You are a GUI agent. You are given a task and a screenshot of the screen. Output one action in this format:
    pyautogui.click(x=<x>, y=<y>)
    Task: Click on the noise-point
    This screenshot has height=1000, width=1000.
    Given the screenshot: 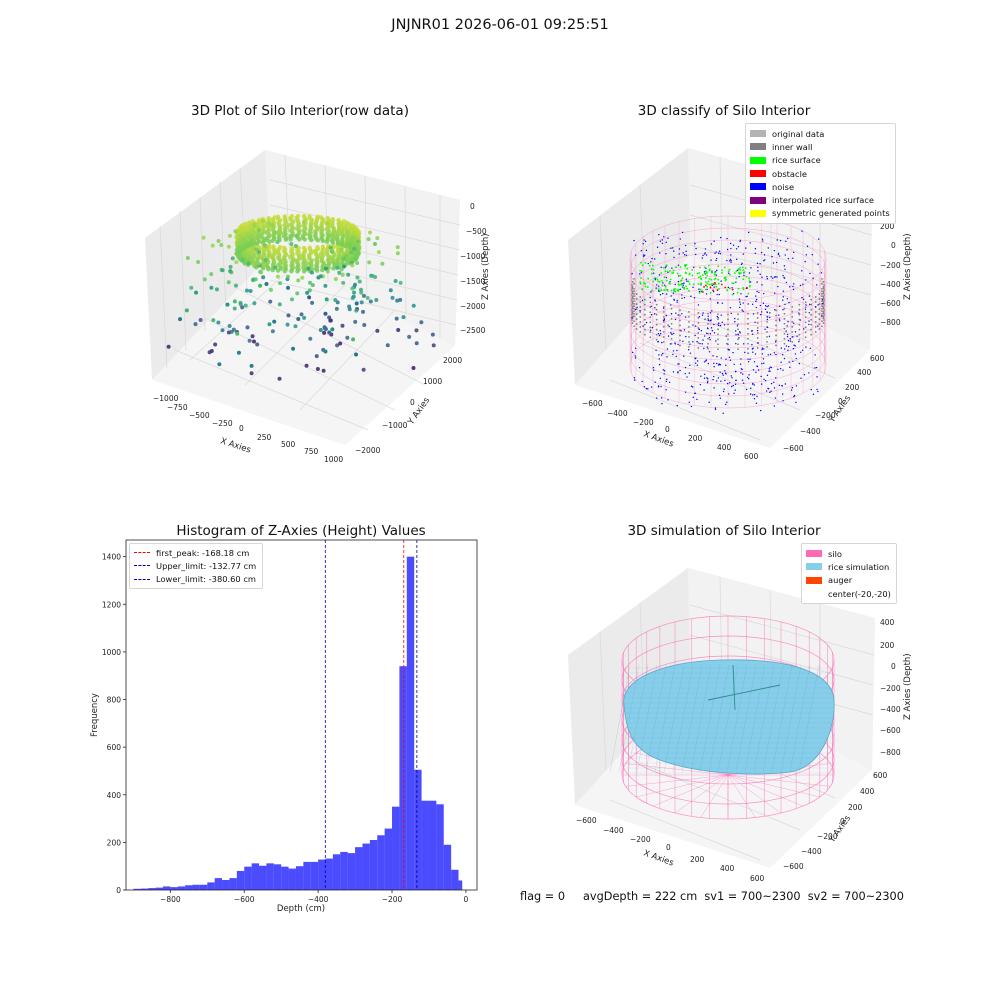 What is the action you would take?
    pyautogui.click(x=733, y=385)
    